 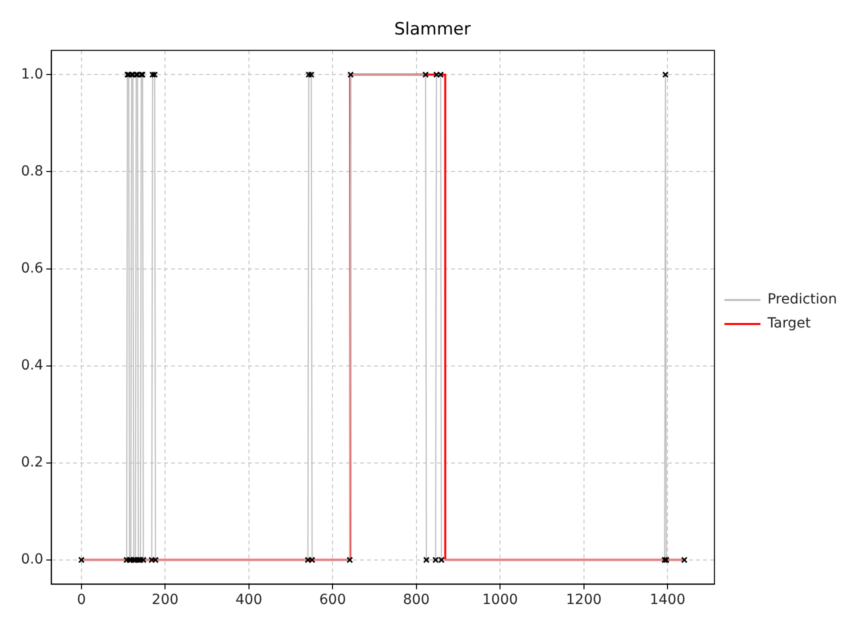 I want to click on x-tick-label: 600, so click(x=332, y=600).